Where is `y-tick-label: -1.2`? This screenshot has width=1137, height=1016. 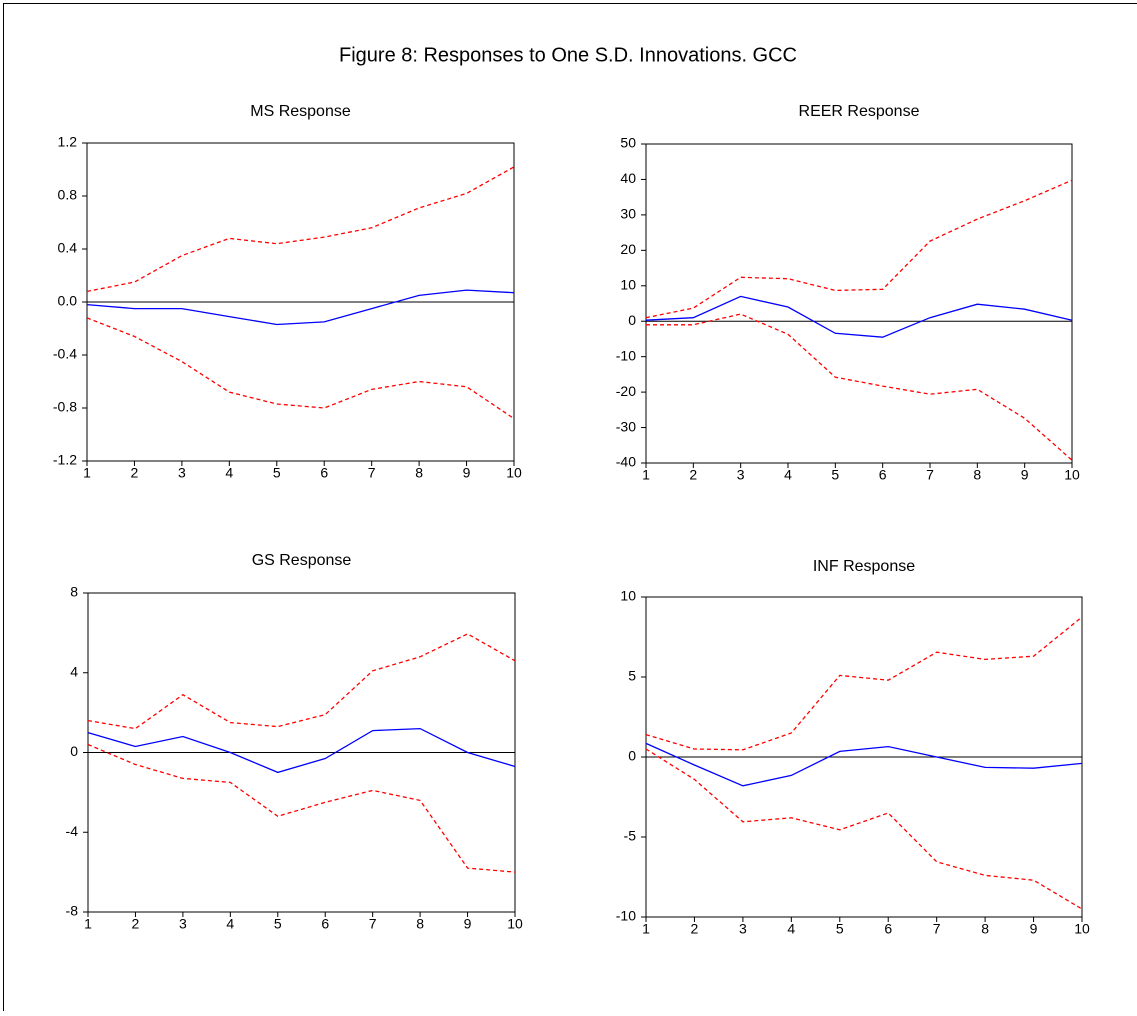
y-tick-label: -1.2 is located at coordinates (65, 460).